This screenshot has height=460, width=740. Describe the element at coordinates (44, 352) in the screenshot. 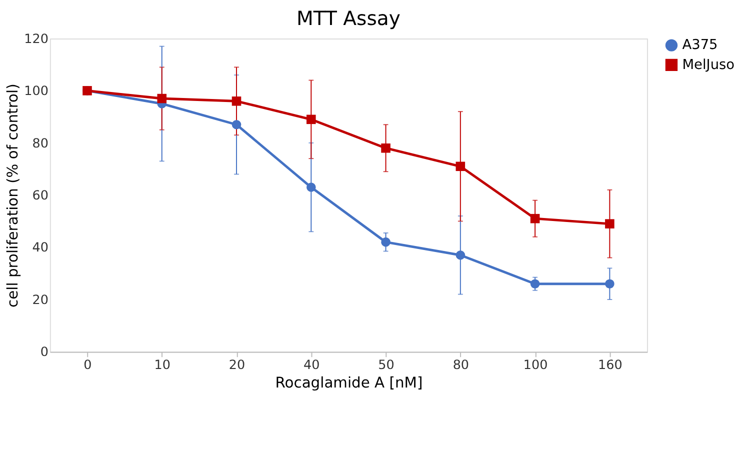

I see `y-tick-label: 0` at that location.